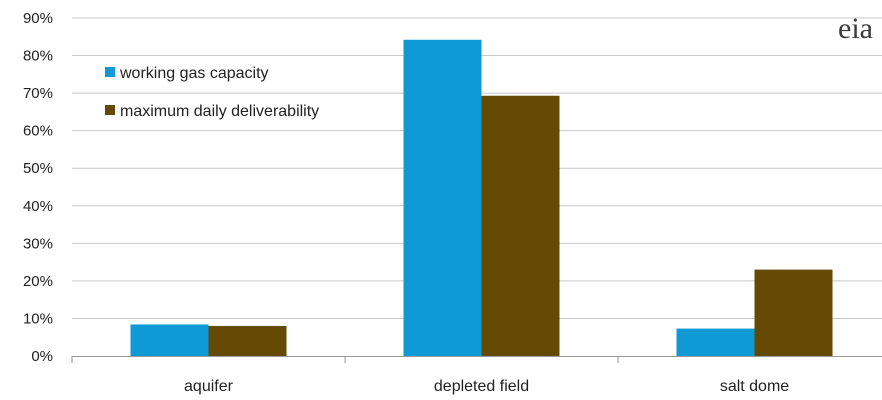 Image resolution: width=882 pixels, height=400 pixels. What do you see at coordinates (38, 187) in the screenshot?
I see `y-axis-ticks: 0% 10% 20% 30% 40% 50% 60% 70% 80% 90%` at bounding box center [38, 187].